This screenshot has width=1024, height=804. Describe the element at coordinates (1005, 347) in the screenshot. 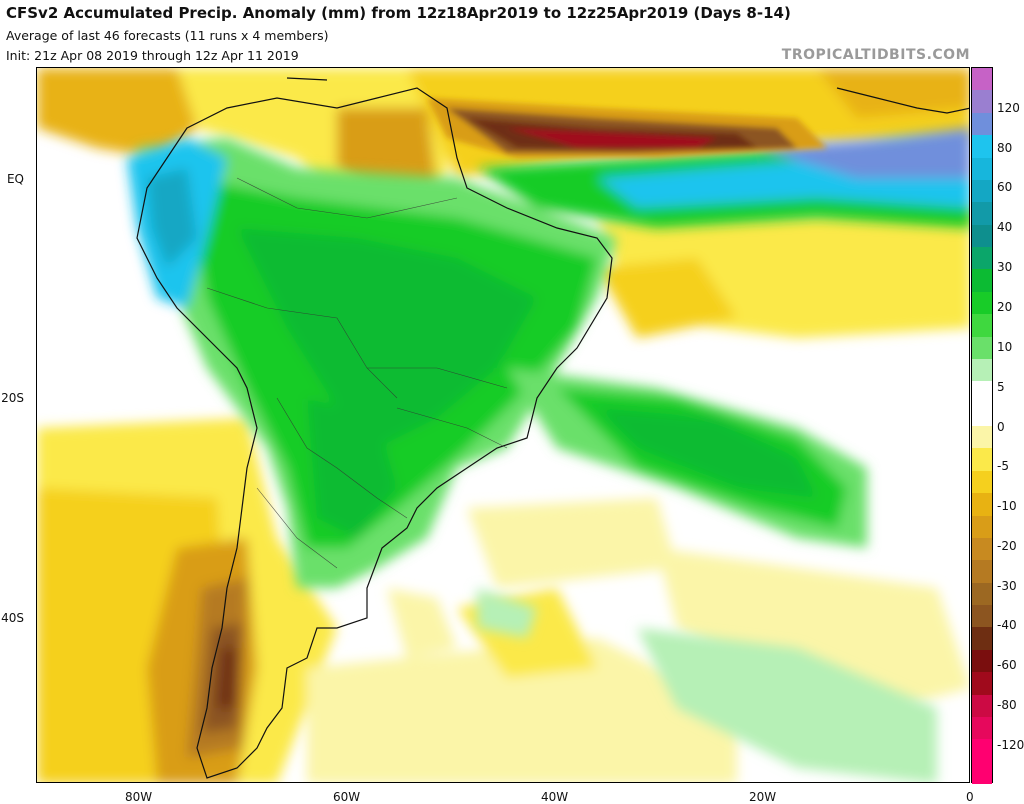

I see `legend-label: 10` at that location.